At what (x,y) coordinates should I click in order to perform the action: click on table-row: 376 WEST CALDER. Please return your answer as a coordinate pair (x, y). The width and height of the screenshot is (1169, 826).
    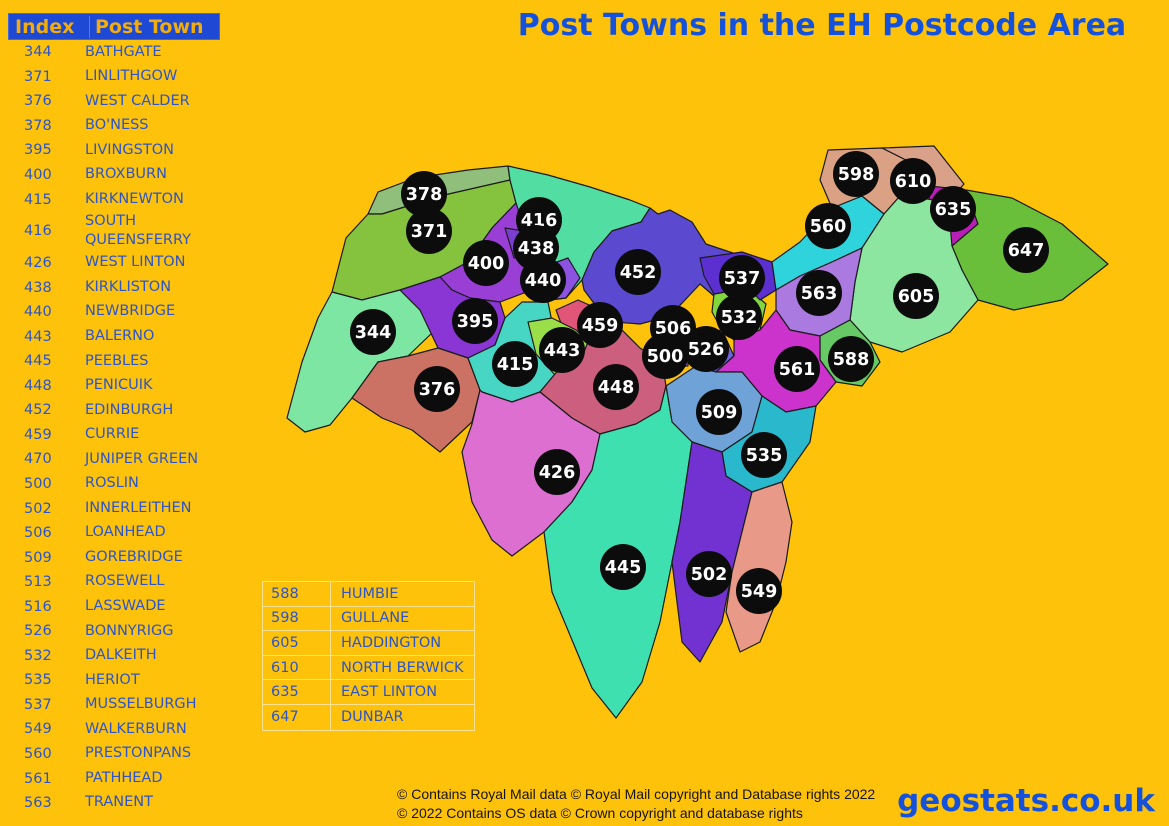
    Looking at the image, I should click on (123, 101).